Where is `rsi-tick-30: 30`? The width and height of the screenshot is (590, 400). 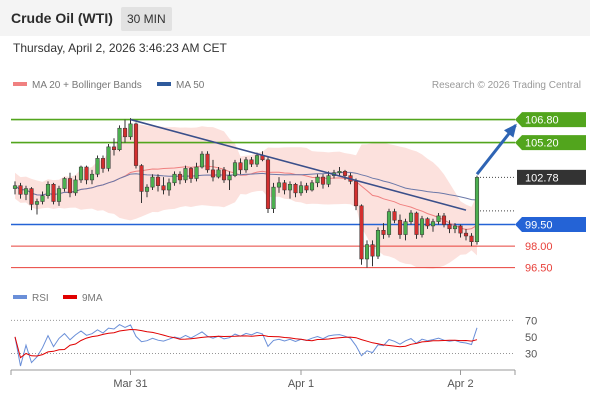 rsi-tick-30: 30 is located at coordinates (531, 355).